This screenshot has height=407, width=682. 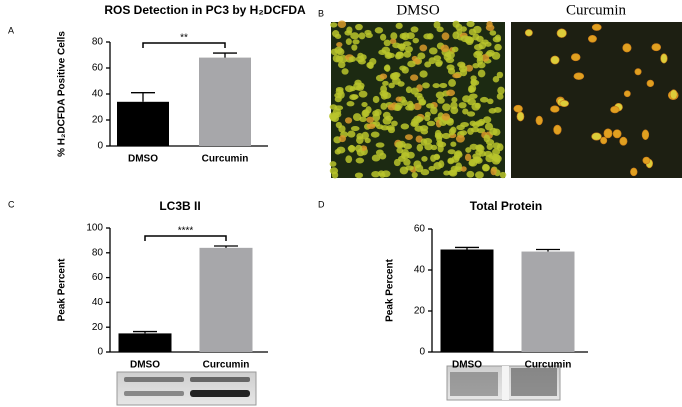 I want to click on panel-label: C, so click(x=11, y=204).